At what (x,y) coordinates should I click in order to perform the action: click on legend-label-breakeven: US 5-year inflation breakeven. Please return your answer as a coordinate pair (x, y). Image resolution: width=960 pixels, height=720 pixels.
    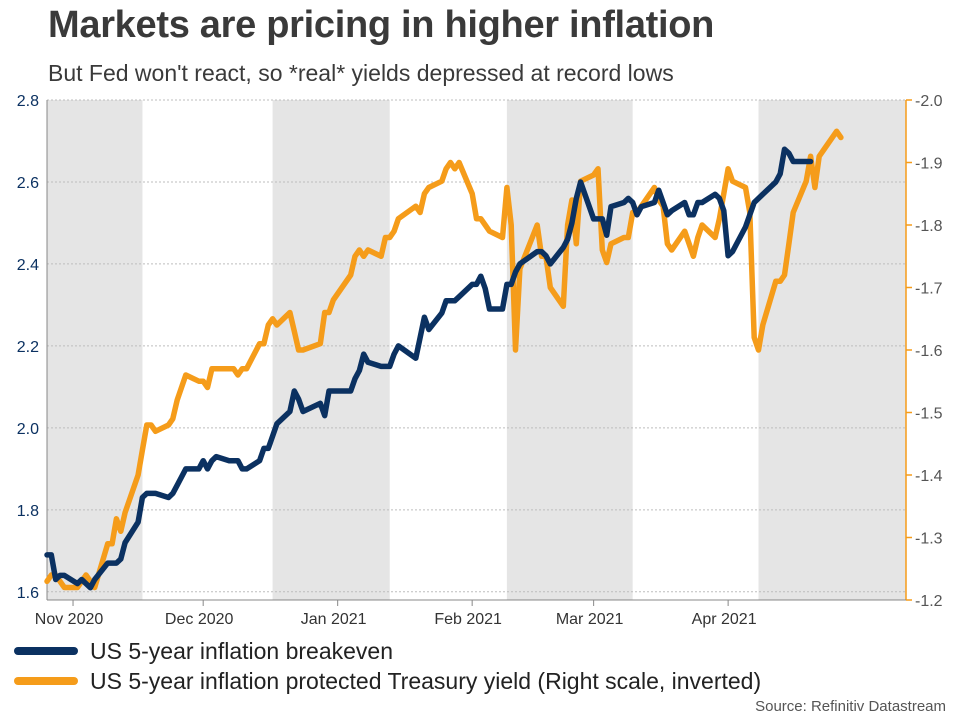
    Looking at the image, I should click on (241, 650).